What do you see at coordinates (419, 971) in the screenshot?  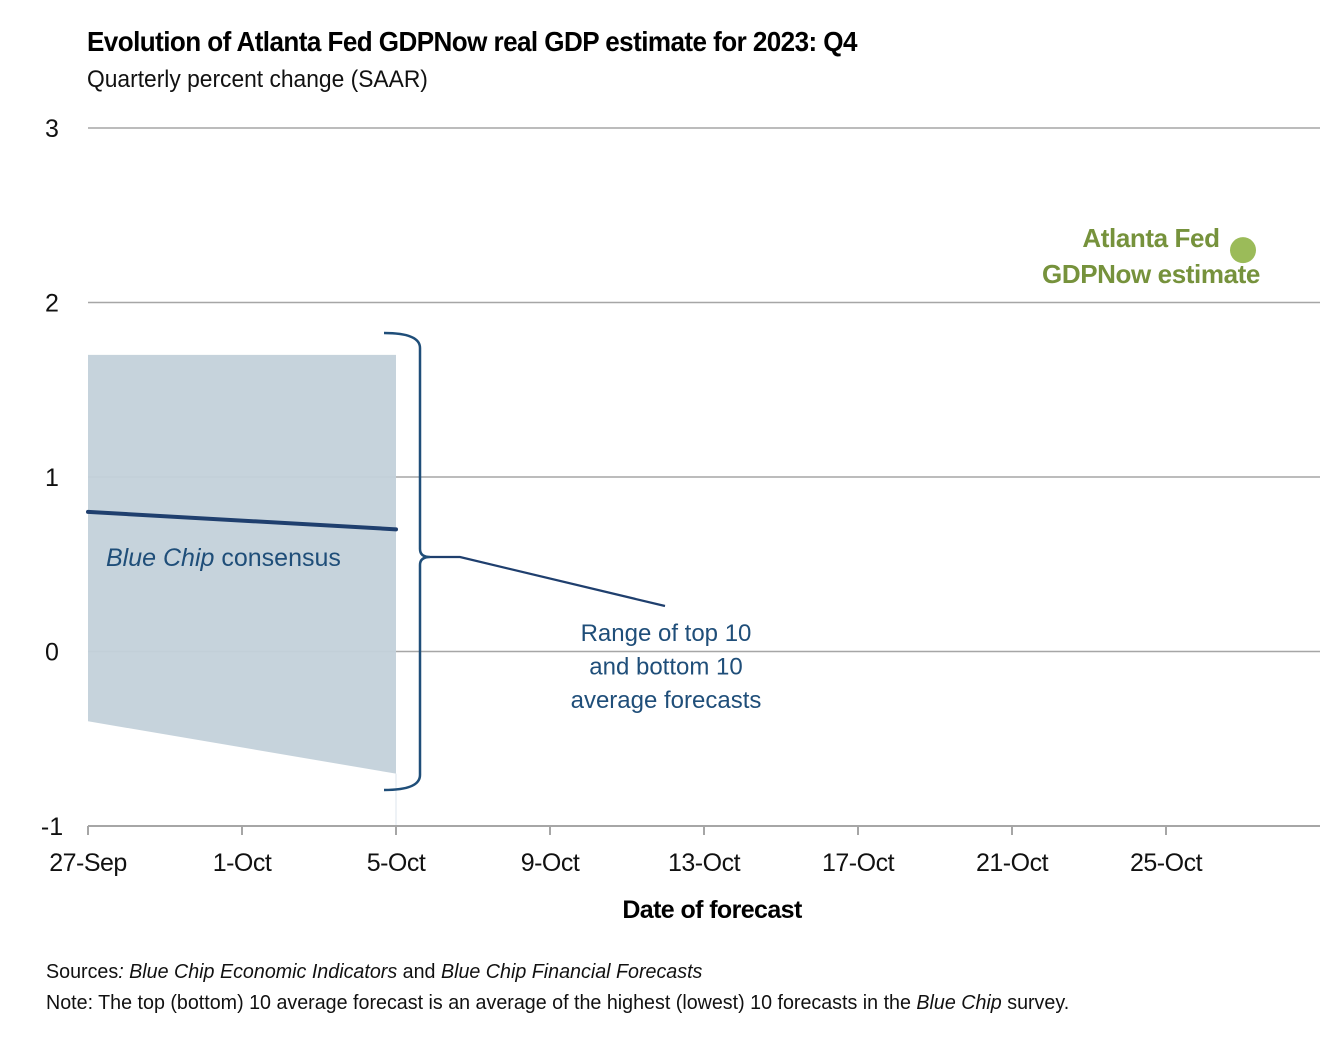 I see `sources-mid: and` at bounding box center [419, 971].